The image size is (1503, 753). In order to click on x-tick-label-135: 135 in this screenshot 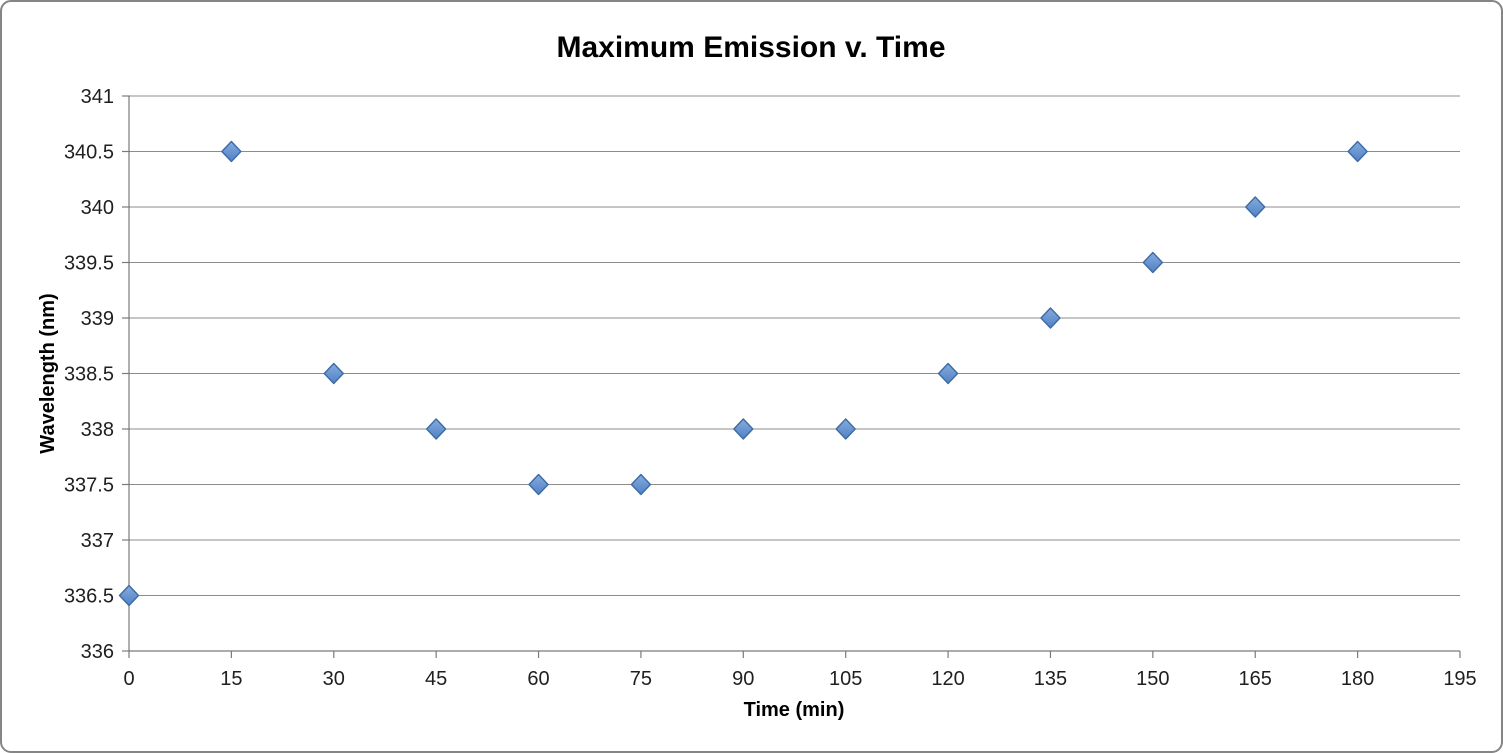, I will do `click(1050, 679)`.